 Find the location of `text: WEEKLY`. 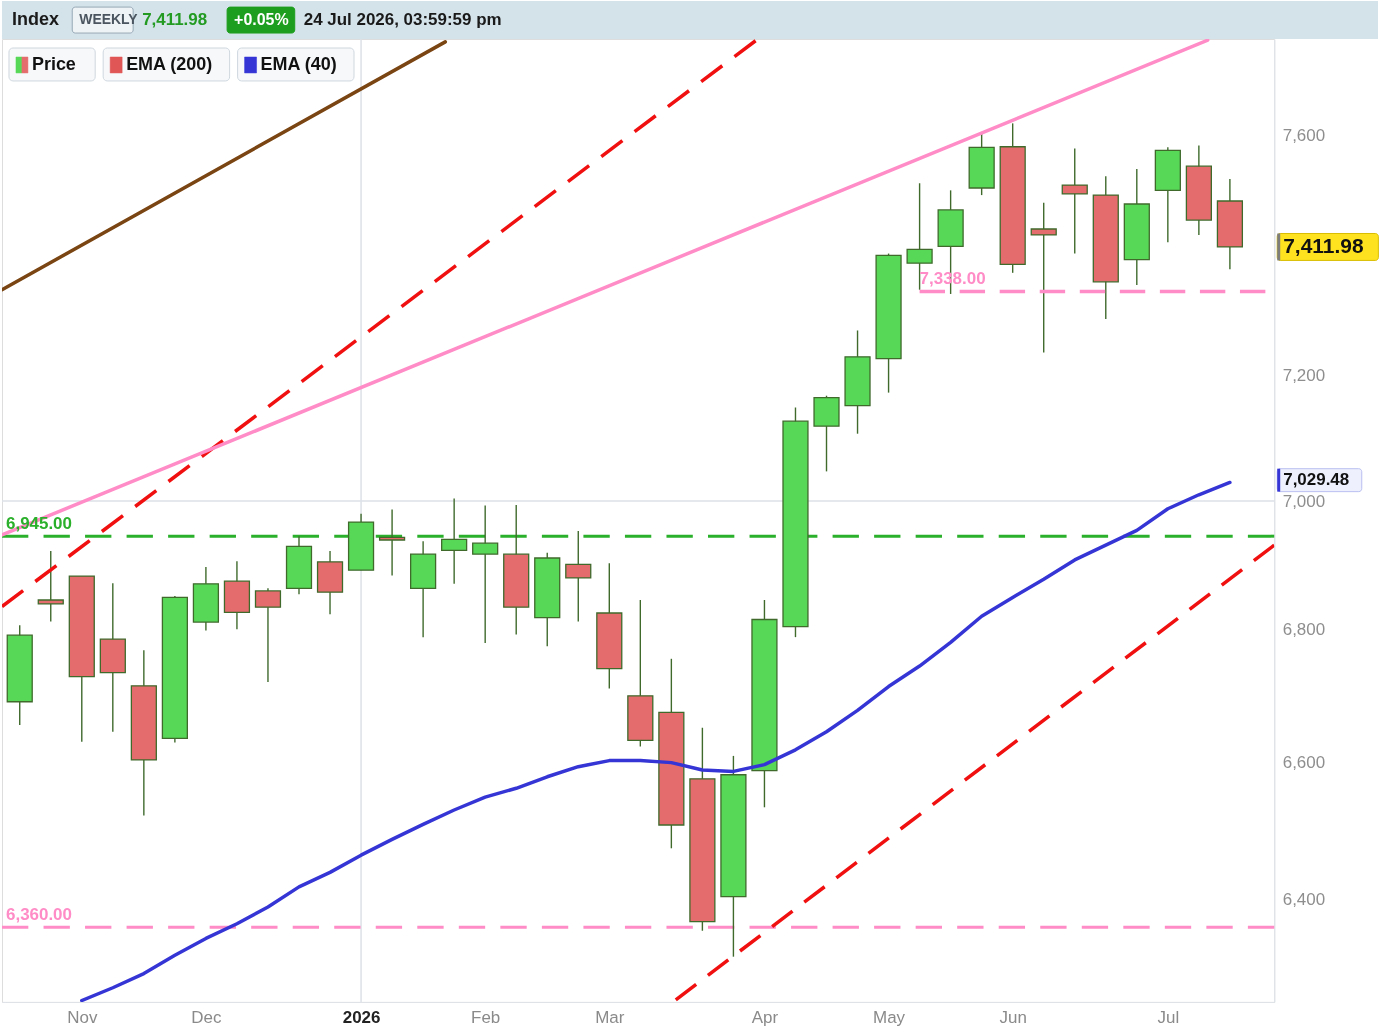

text: WEEKLY is located at coordinates (109, 19).